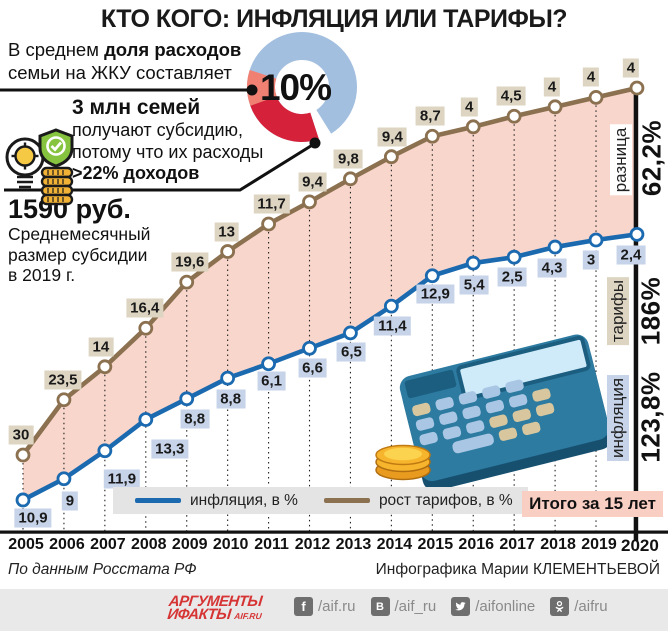 This screenshot has width=668, height=631. I want to click on vk-link: В /aif_ru, so click(403, 606).